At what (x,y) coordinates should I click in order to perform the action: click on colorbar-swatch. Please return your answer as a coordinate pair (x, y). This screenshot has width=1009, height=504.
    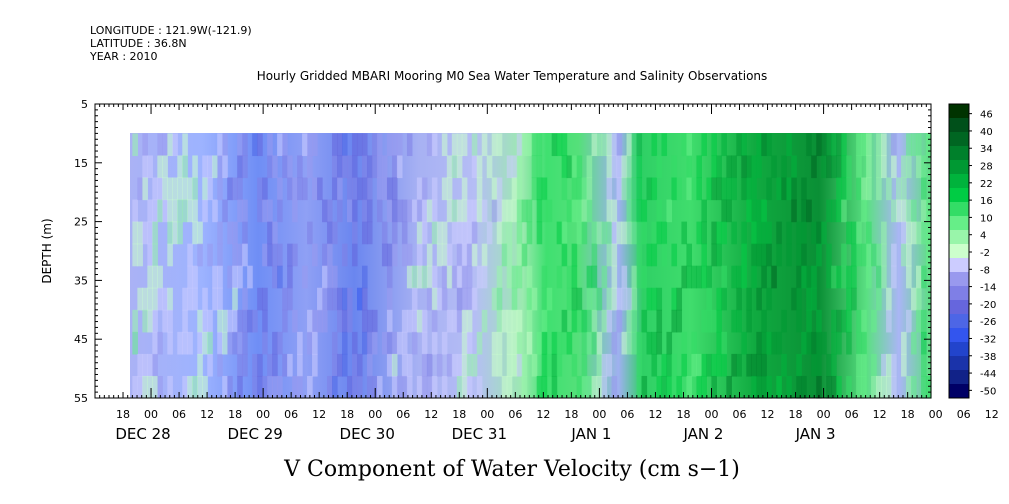
    Looking at the image, I should click on (959, 181).